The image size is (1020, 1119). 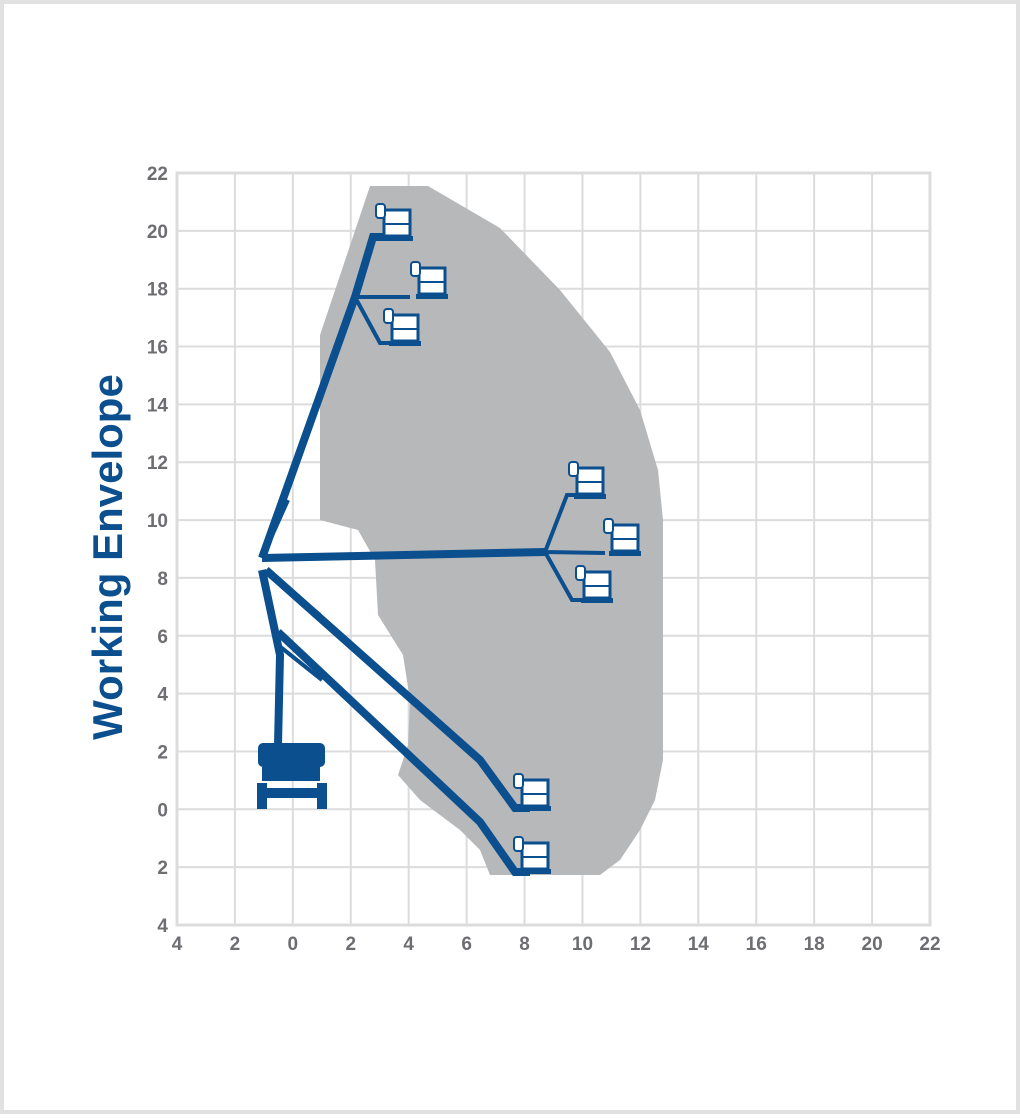 I want to click on y-tick-label: 8, so click(x=162, y=579).